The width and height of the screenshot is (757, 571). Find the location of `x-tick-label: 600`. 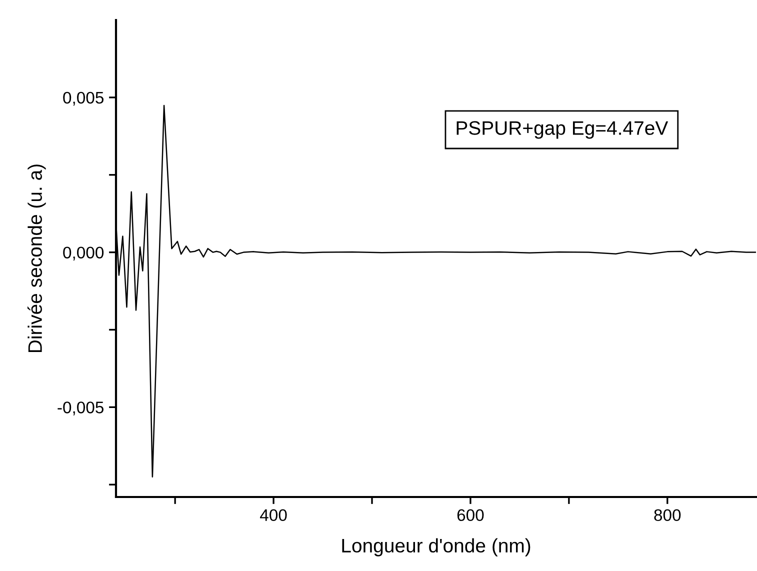

x-tick-label: 600 is located at coordinates (470, 515).